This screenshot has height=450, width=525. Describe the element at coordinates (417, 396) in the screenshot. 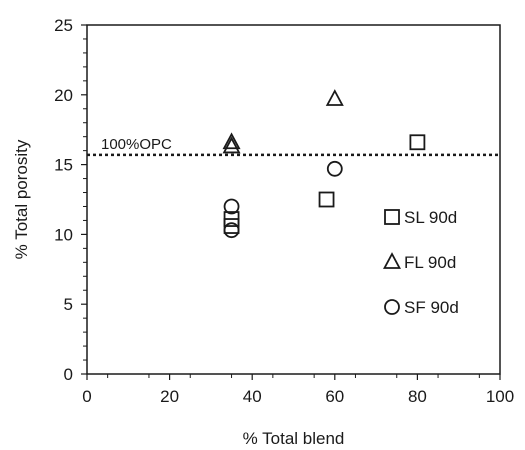

I see `x-tick-label: 80` at that location.